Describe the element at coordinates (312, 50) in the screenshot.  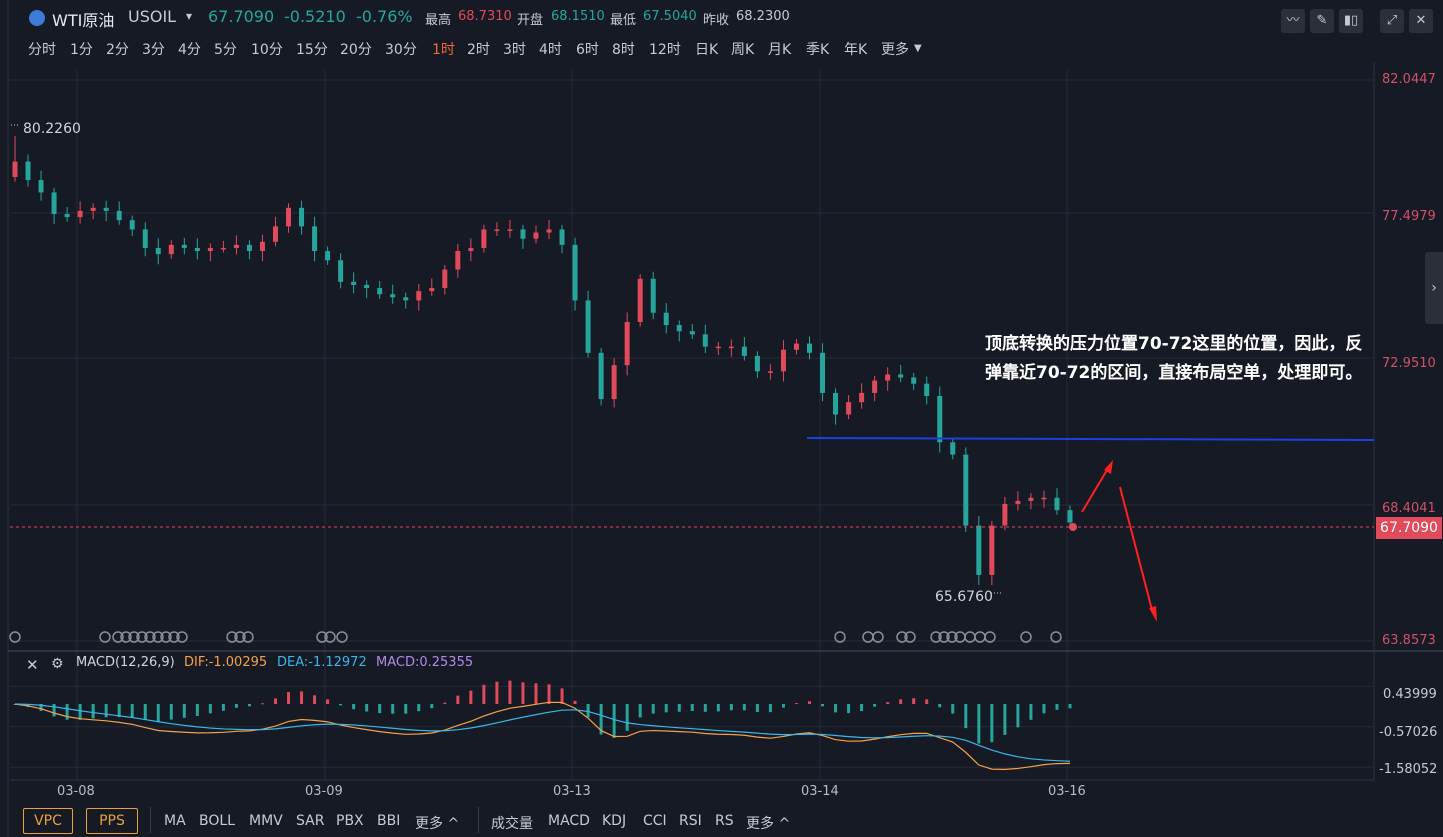
I see `tab-15m: 15分` at that location.